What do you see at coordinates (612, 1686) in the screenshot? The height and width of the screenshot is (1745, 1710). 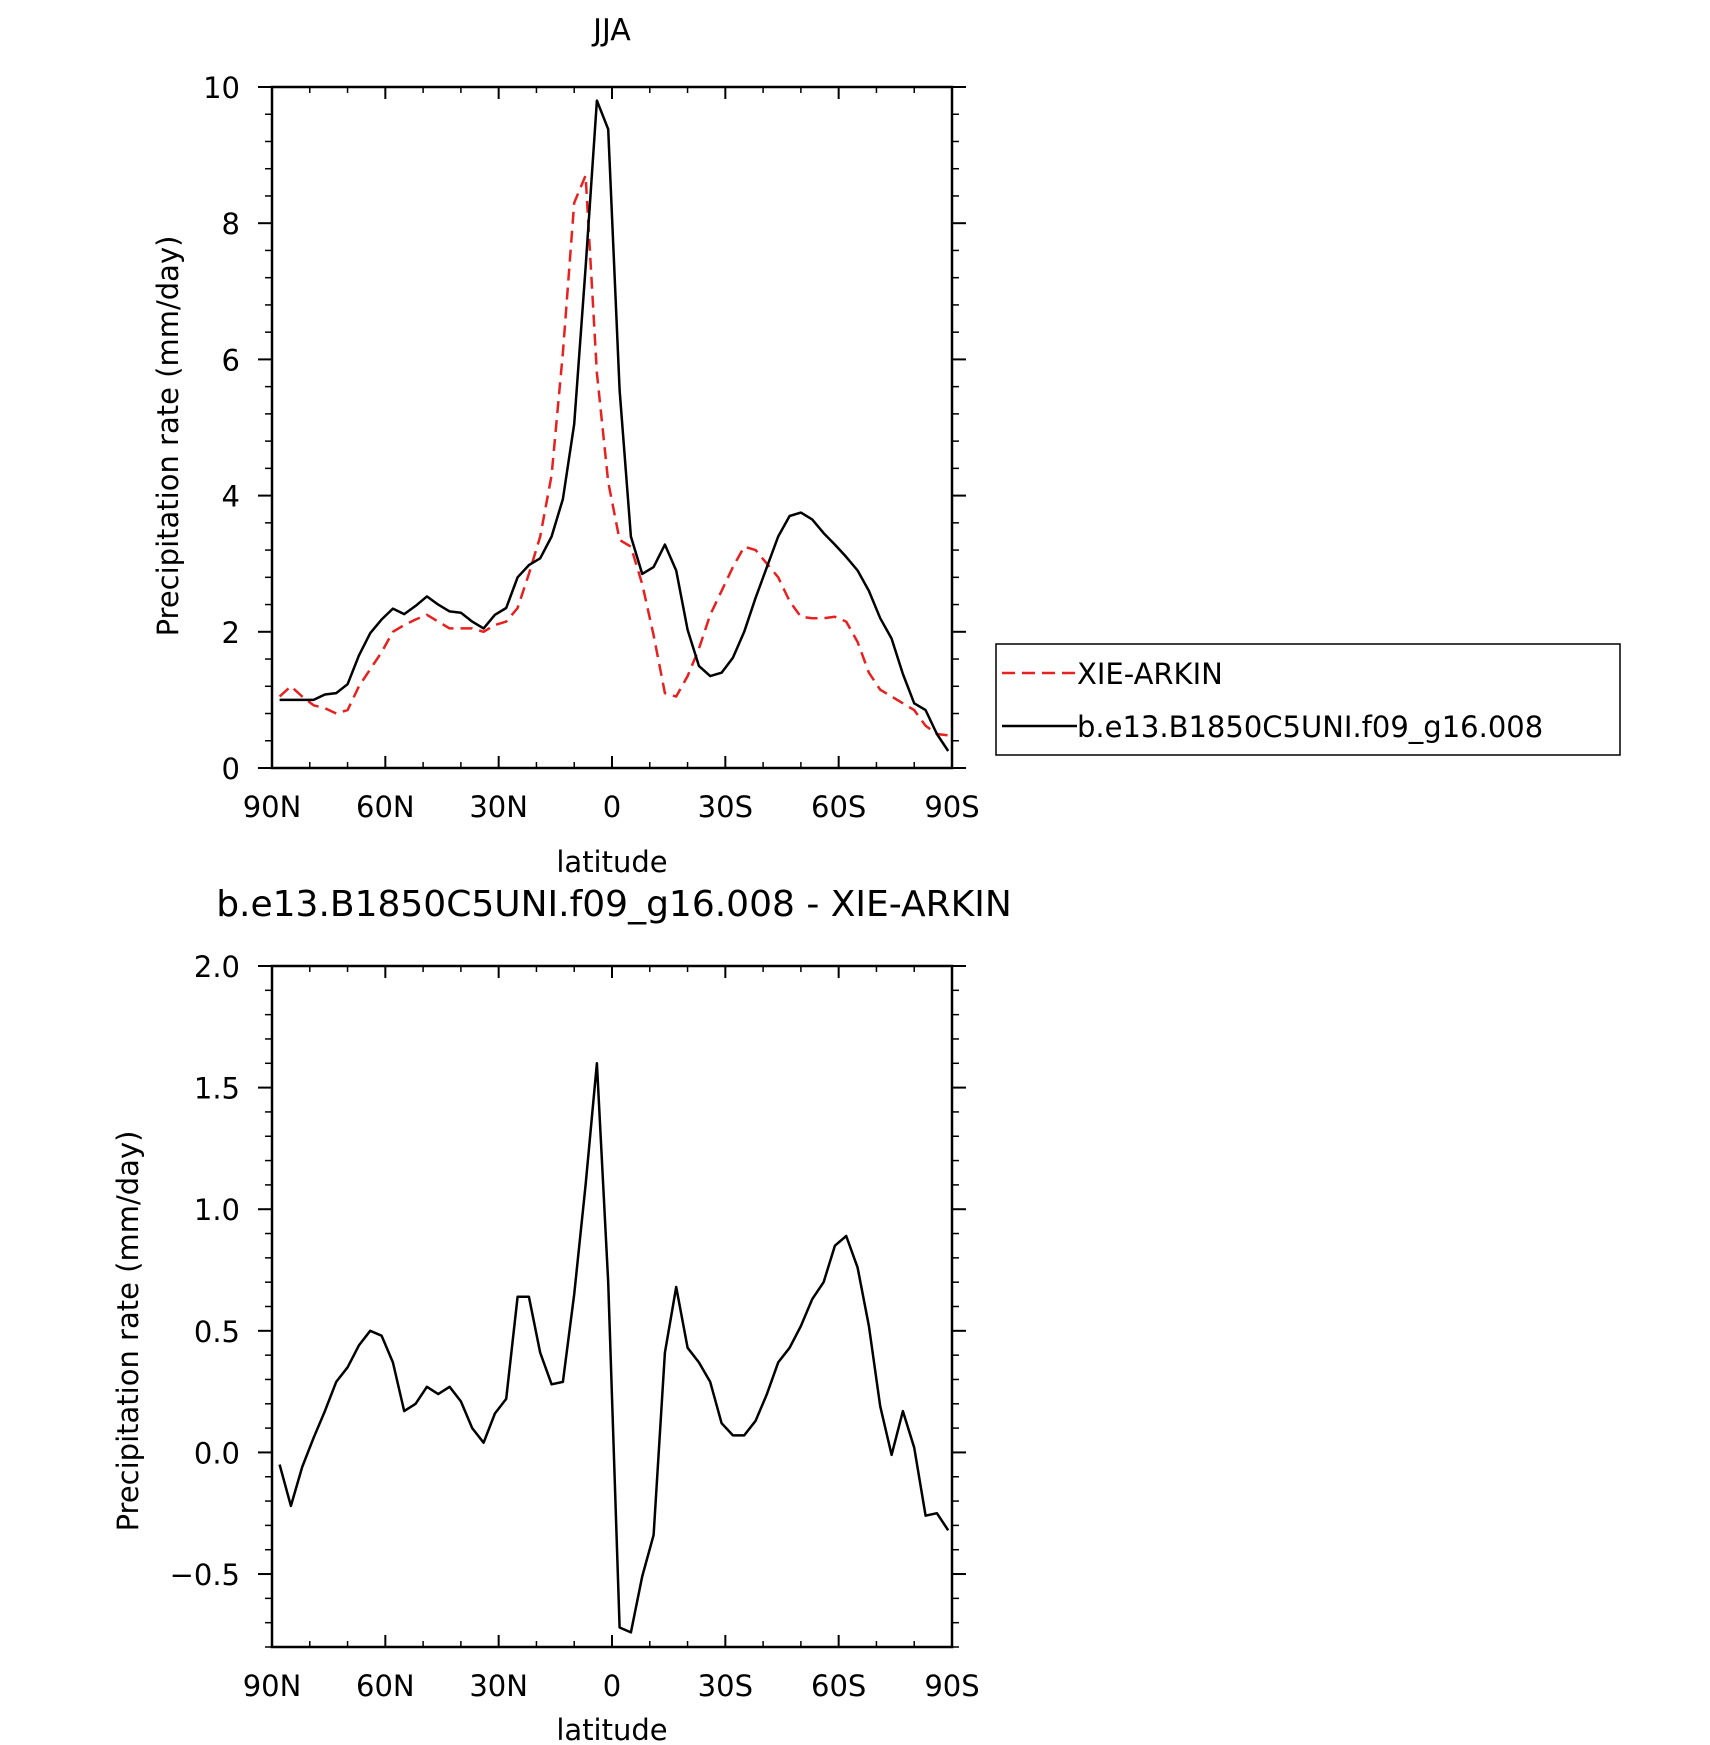 I see `bottom-xtick-label-3: 0` at bounding box center [612, 1686].